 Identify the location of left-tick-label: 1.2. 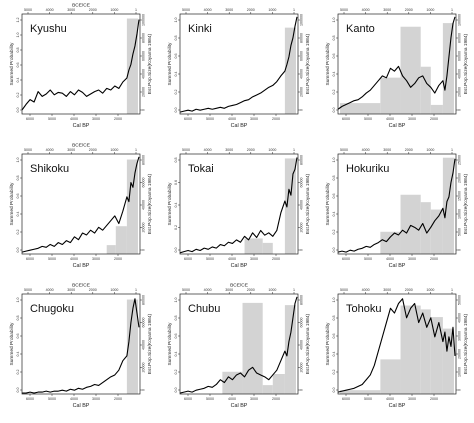
(18, 20).